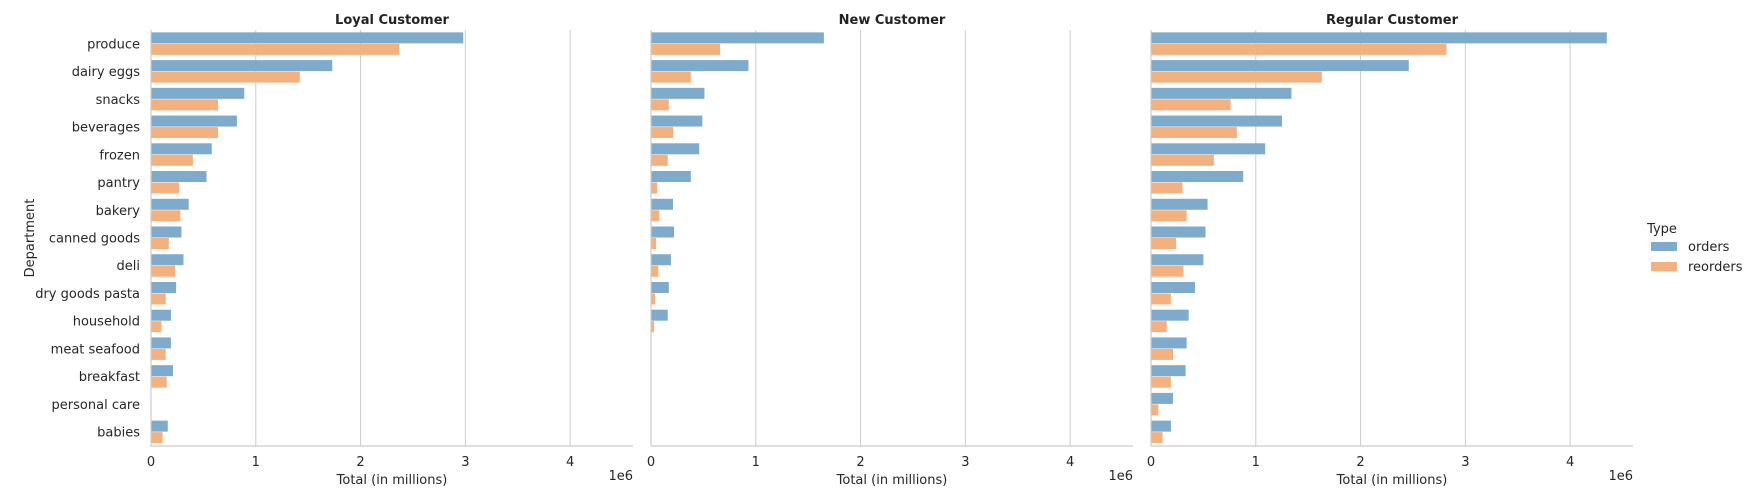 Image resolution: width=1751 pixels, height=500 pixels. What do you see at coordinates (194, 121) in the screenshot?
I see `bar-loyal-customer-beverages-orders` at bounding box center [194, 121].